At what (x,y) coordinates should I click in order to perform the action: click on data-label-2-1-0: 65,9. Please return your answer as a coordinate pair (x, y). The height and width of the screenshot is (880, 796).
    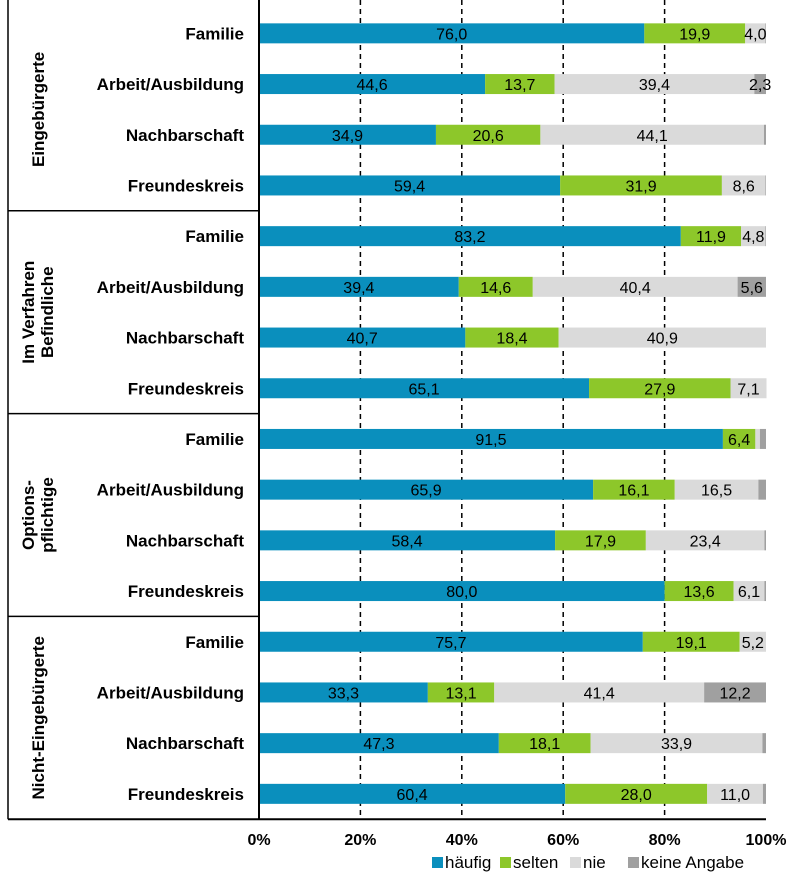
    Looking at the image, I should click on (425, 491).